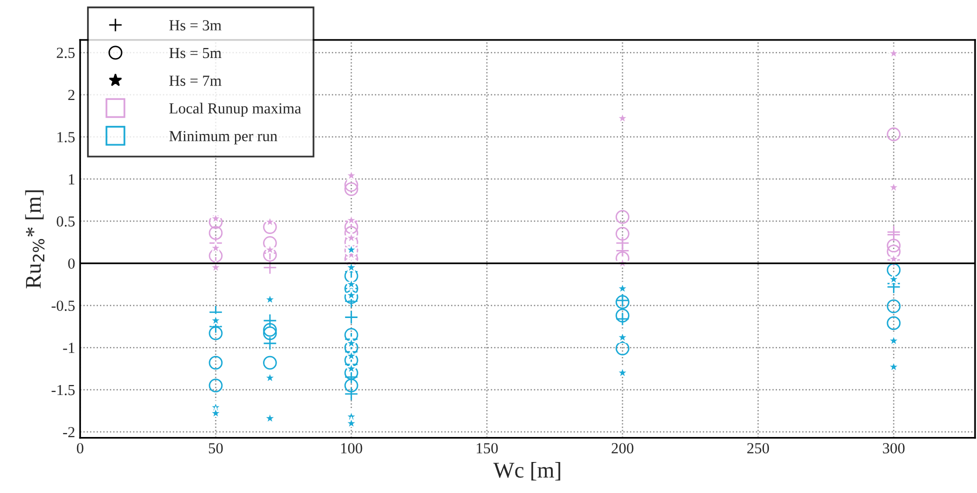 The height and width of the screenshot is (493, 977). Describe the element at coordinates (526, 471) in the screenshot. I see `x-axis-title: Wc [m]` at that location.